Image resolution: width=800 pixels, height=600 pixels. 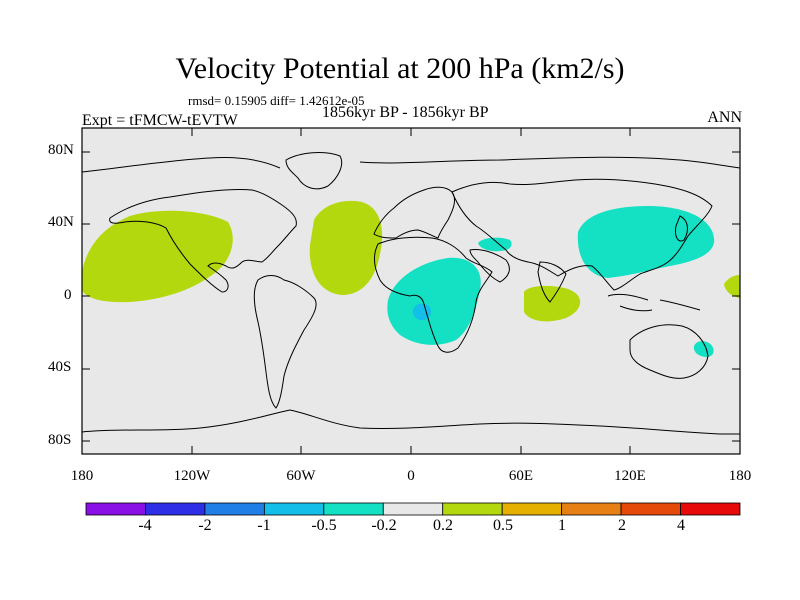 What do you see at coordinates (434, 301) in the screenshot?
I see `negative-region-africa` at bounding box center [434, 301].